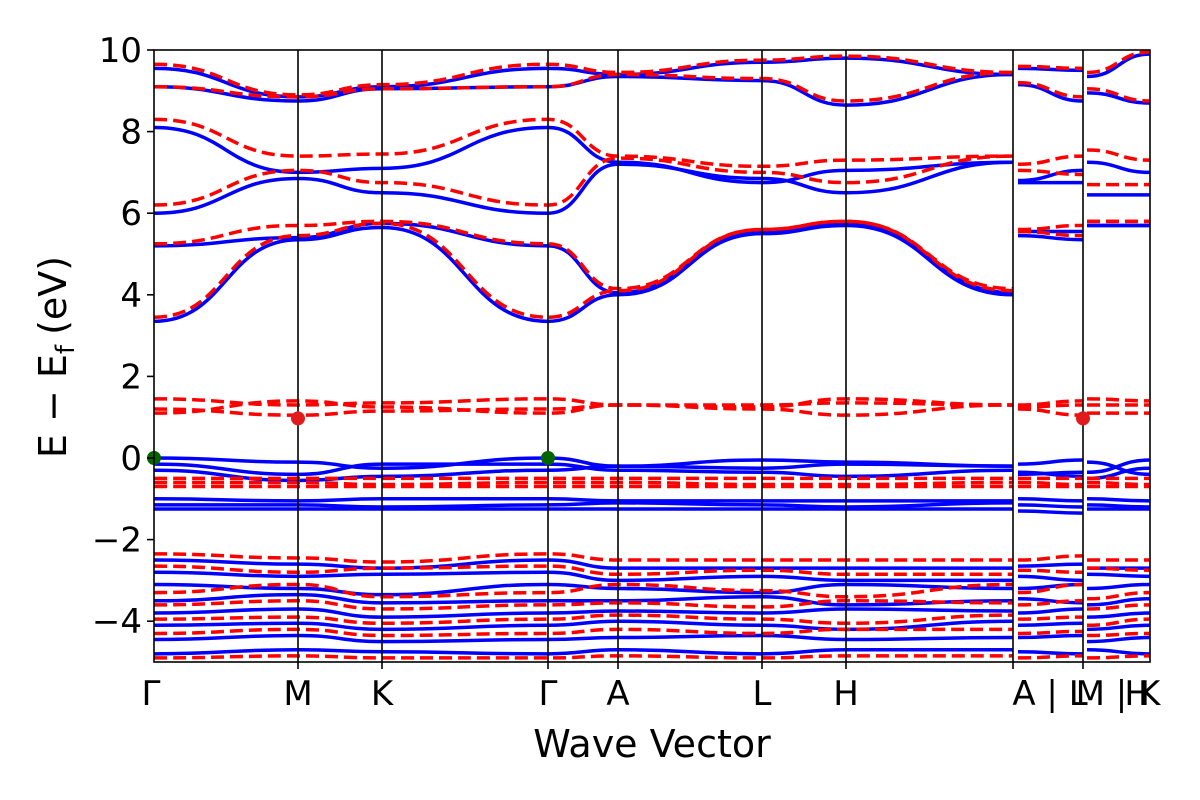 The image size is (1200, 800). What do you see at coordinates (131, 133) in the screenshot?
I see `y-tick-label: 8` at bounding box center [131, 133].